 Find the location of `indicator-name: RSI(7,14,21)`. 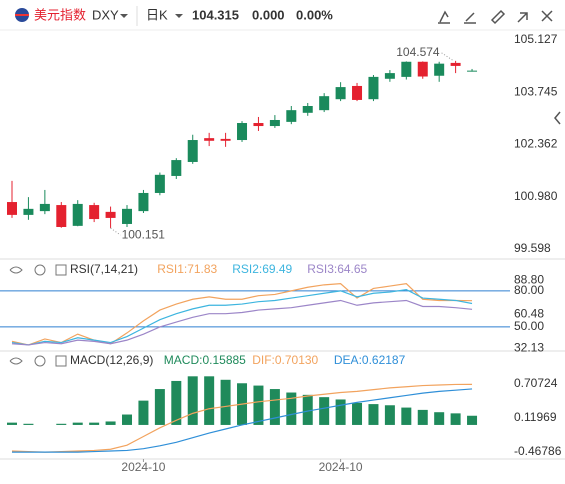

indicator-name: RSI(7,14,21) is located at coordinates (104, 269).